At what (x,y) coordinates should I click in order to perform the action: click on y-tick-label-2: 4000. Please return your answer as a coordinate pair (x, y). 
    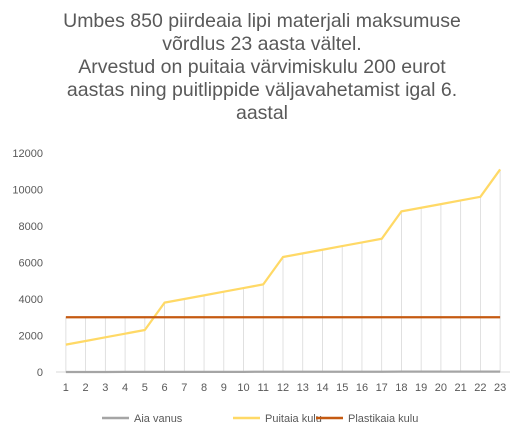
    Looking at the image, I should click on (31, 300).